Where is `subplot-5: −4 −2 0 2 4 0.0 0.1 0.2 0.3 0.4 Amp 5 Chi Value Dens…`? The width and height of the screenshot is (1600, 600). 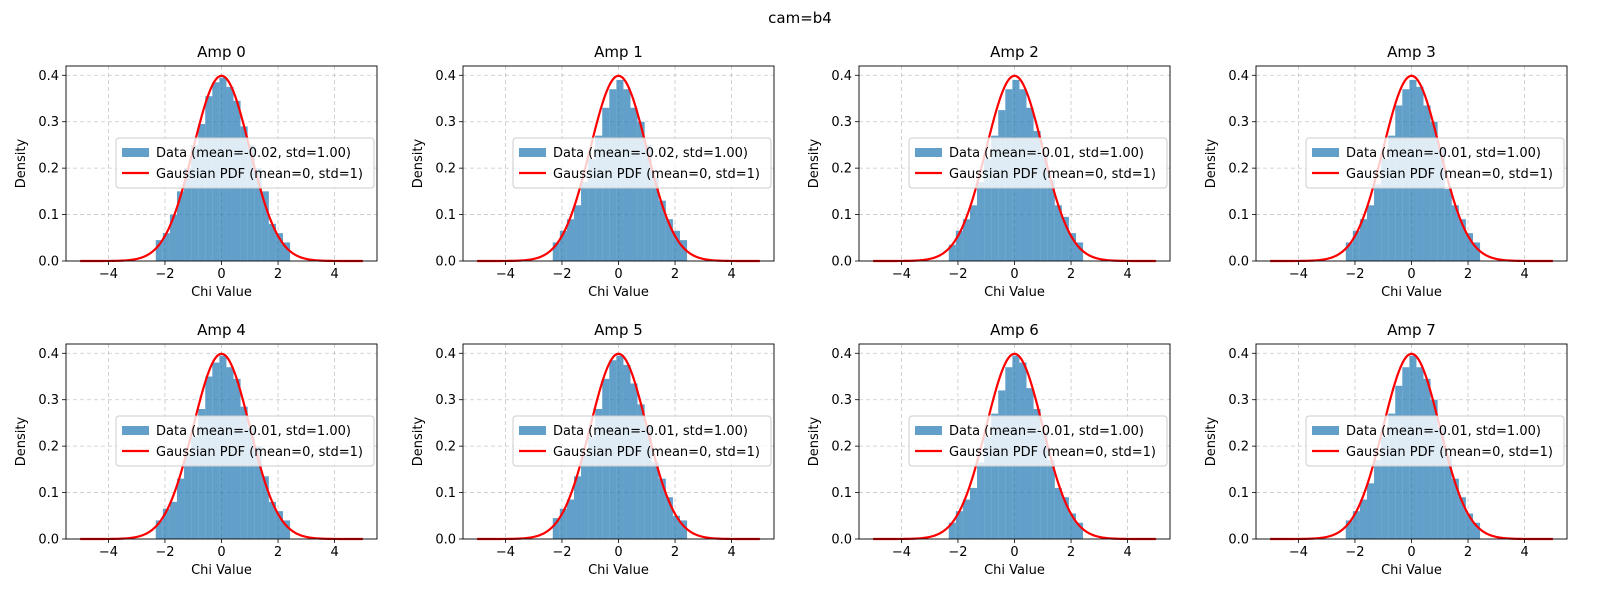
subplot-5: −4 −2 0 2 4 0.0 0.1 0.2 0.3 0.4 Amp 5 Chi Value Dens… is located at coordinates (593, 449).